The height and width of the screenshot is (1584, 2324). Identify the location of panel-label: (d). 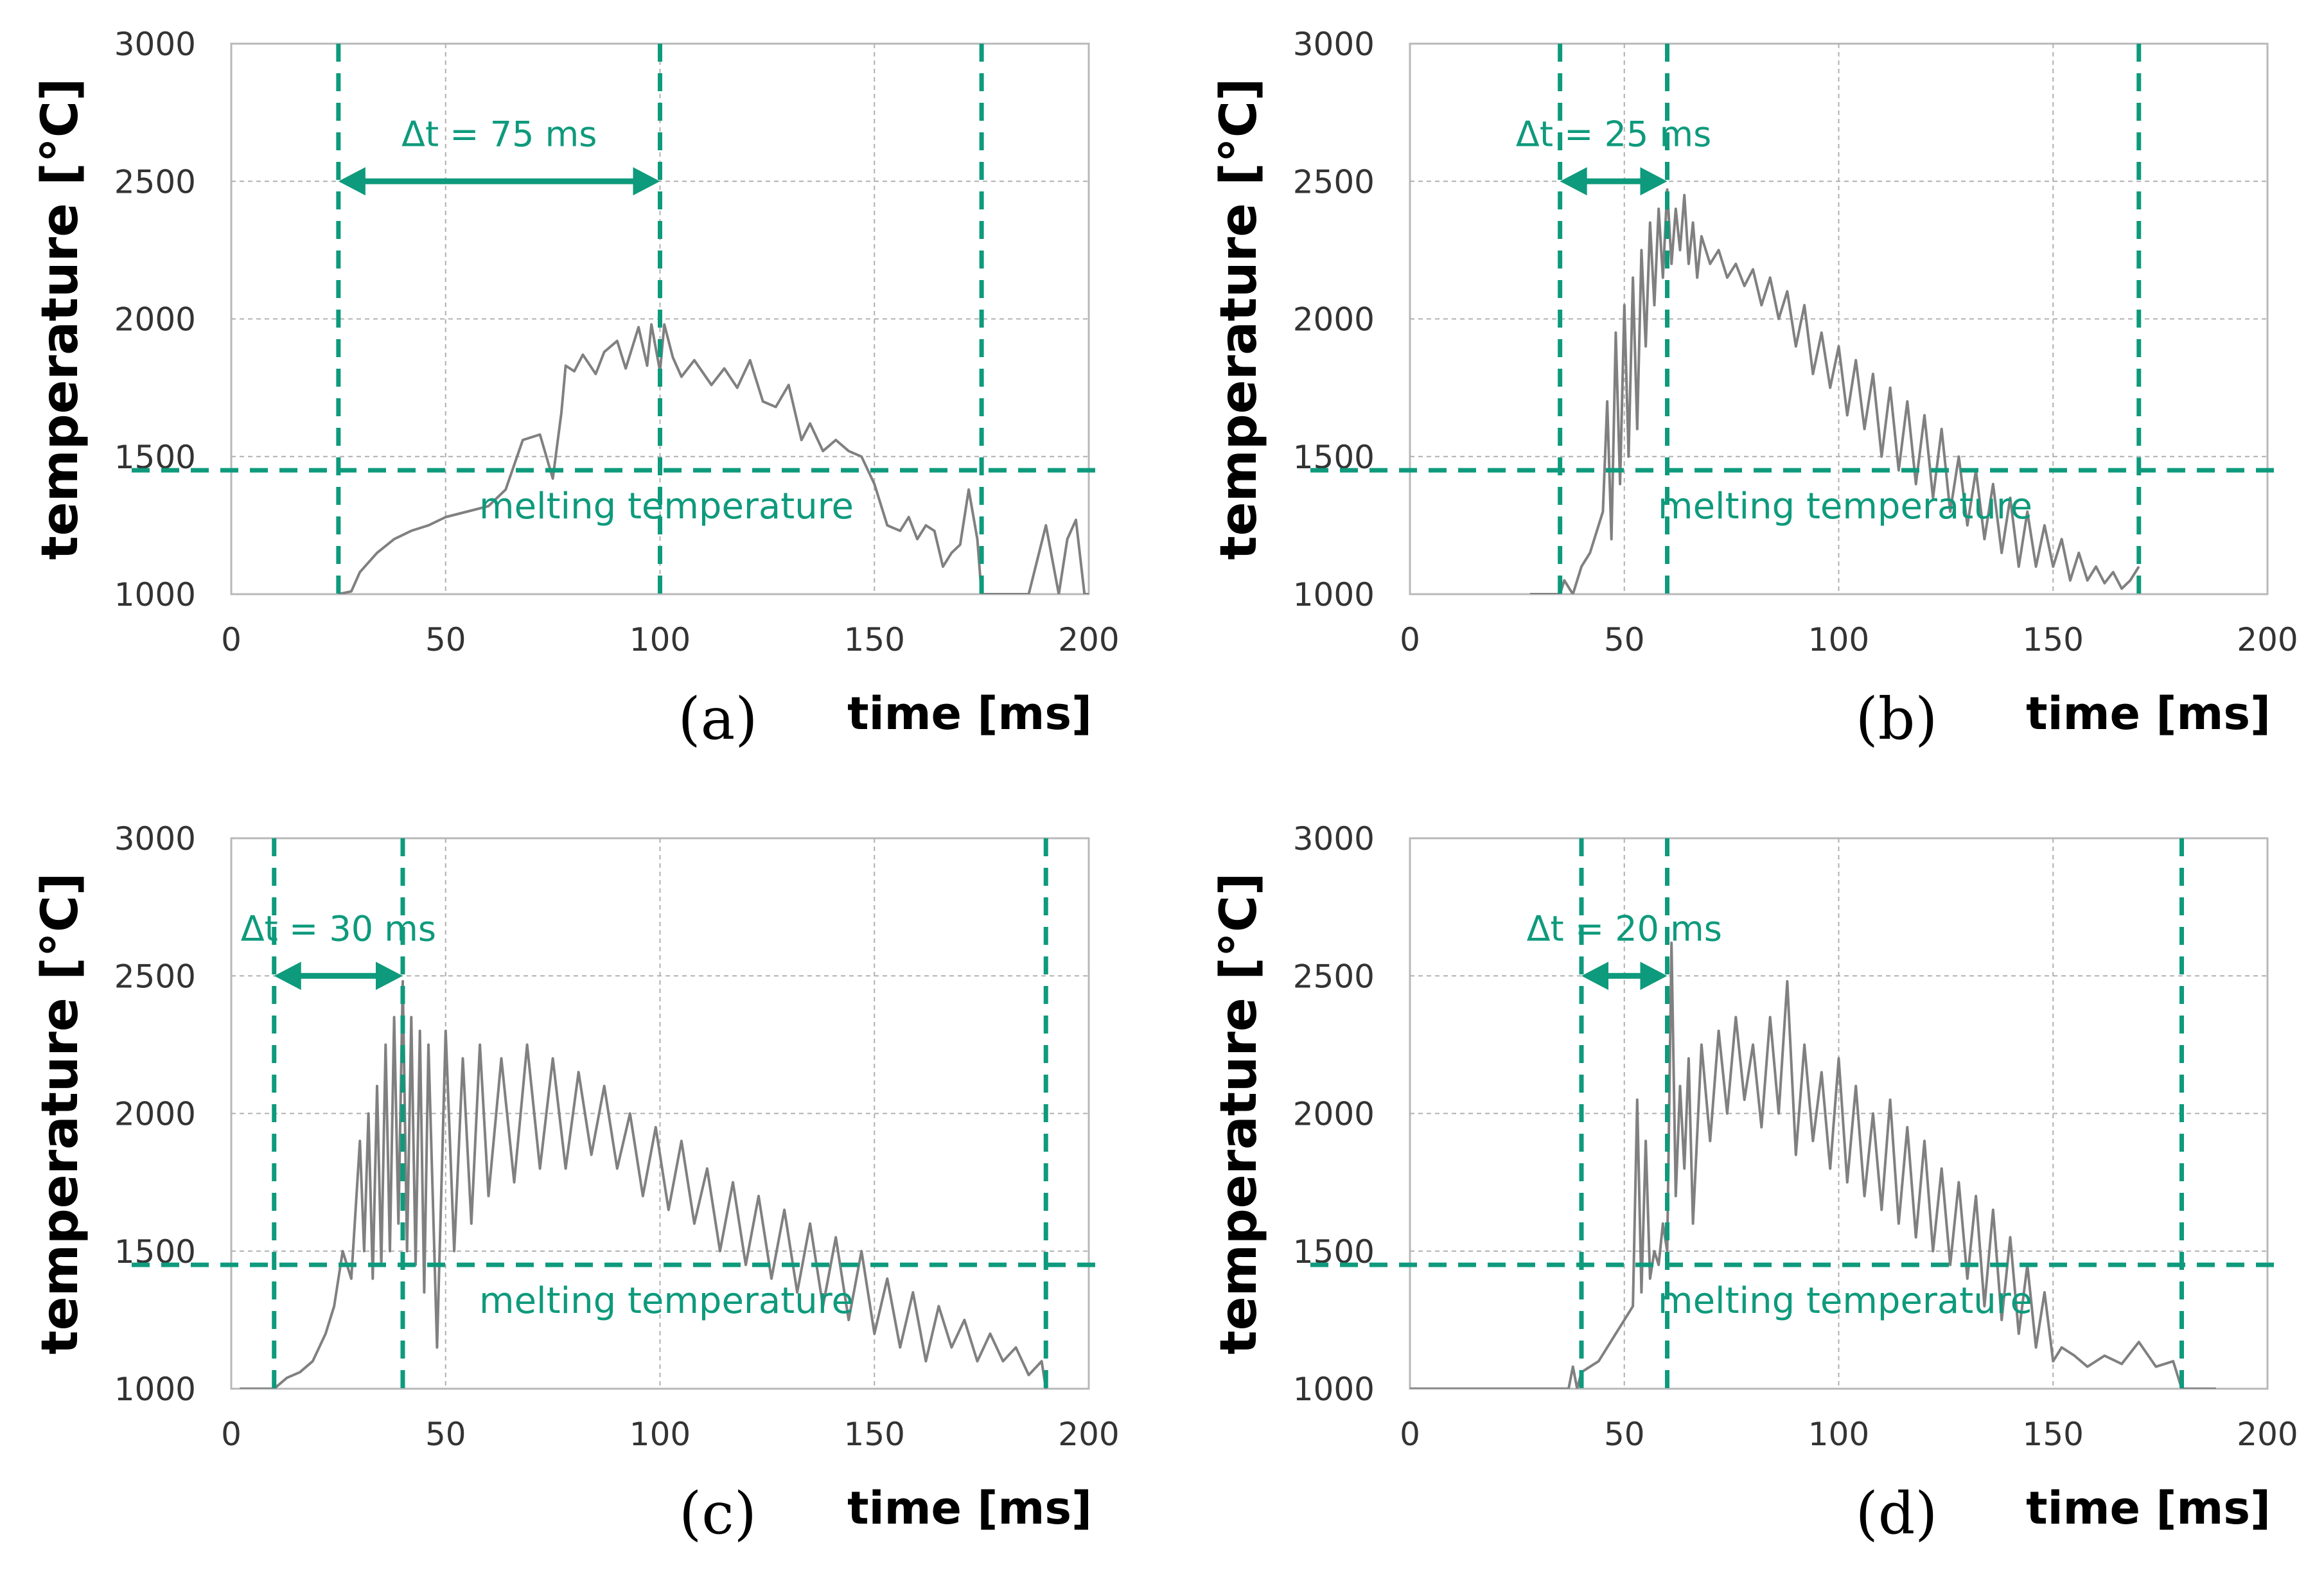
(1897, 1514).